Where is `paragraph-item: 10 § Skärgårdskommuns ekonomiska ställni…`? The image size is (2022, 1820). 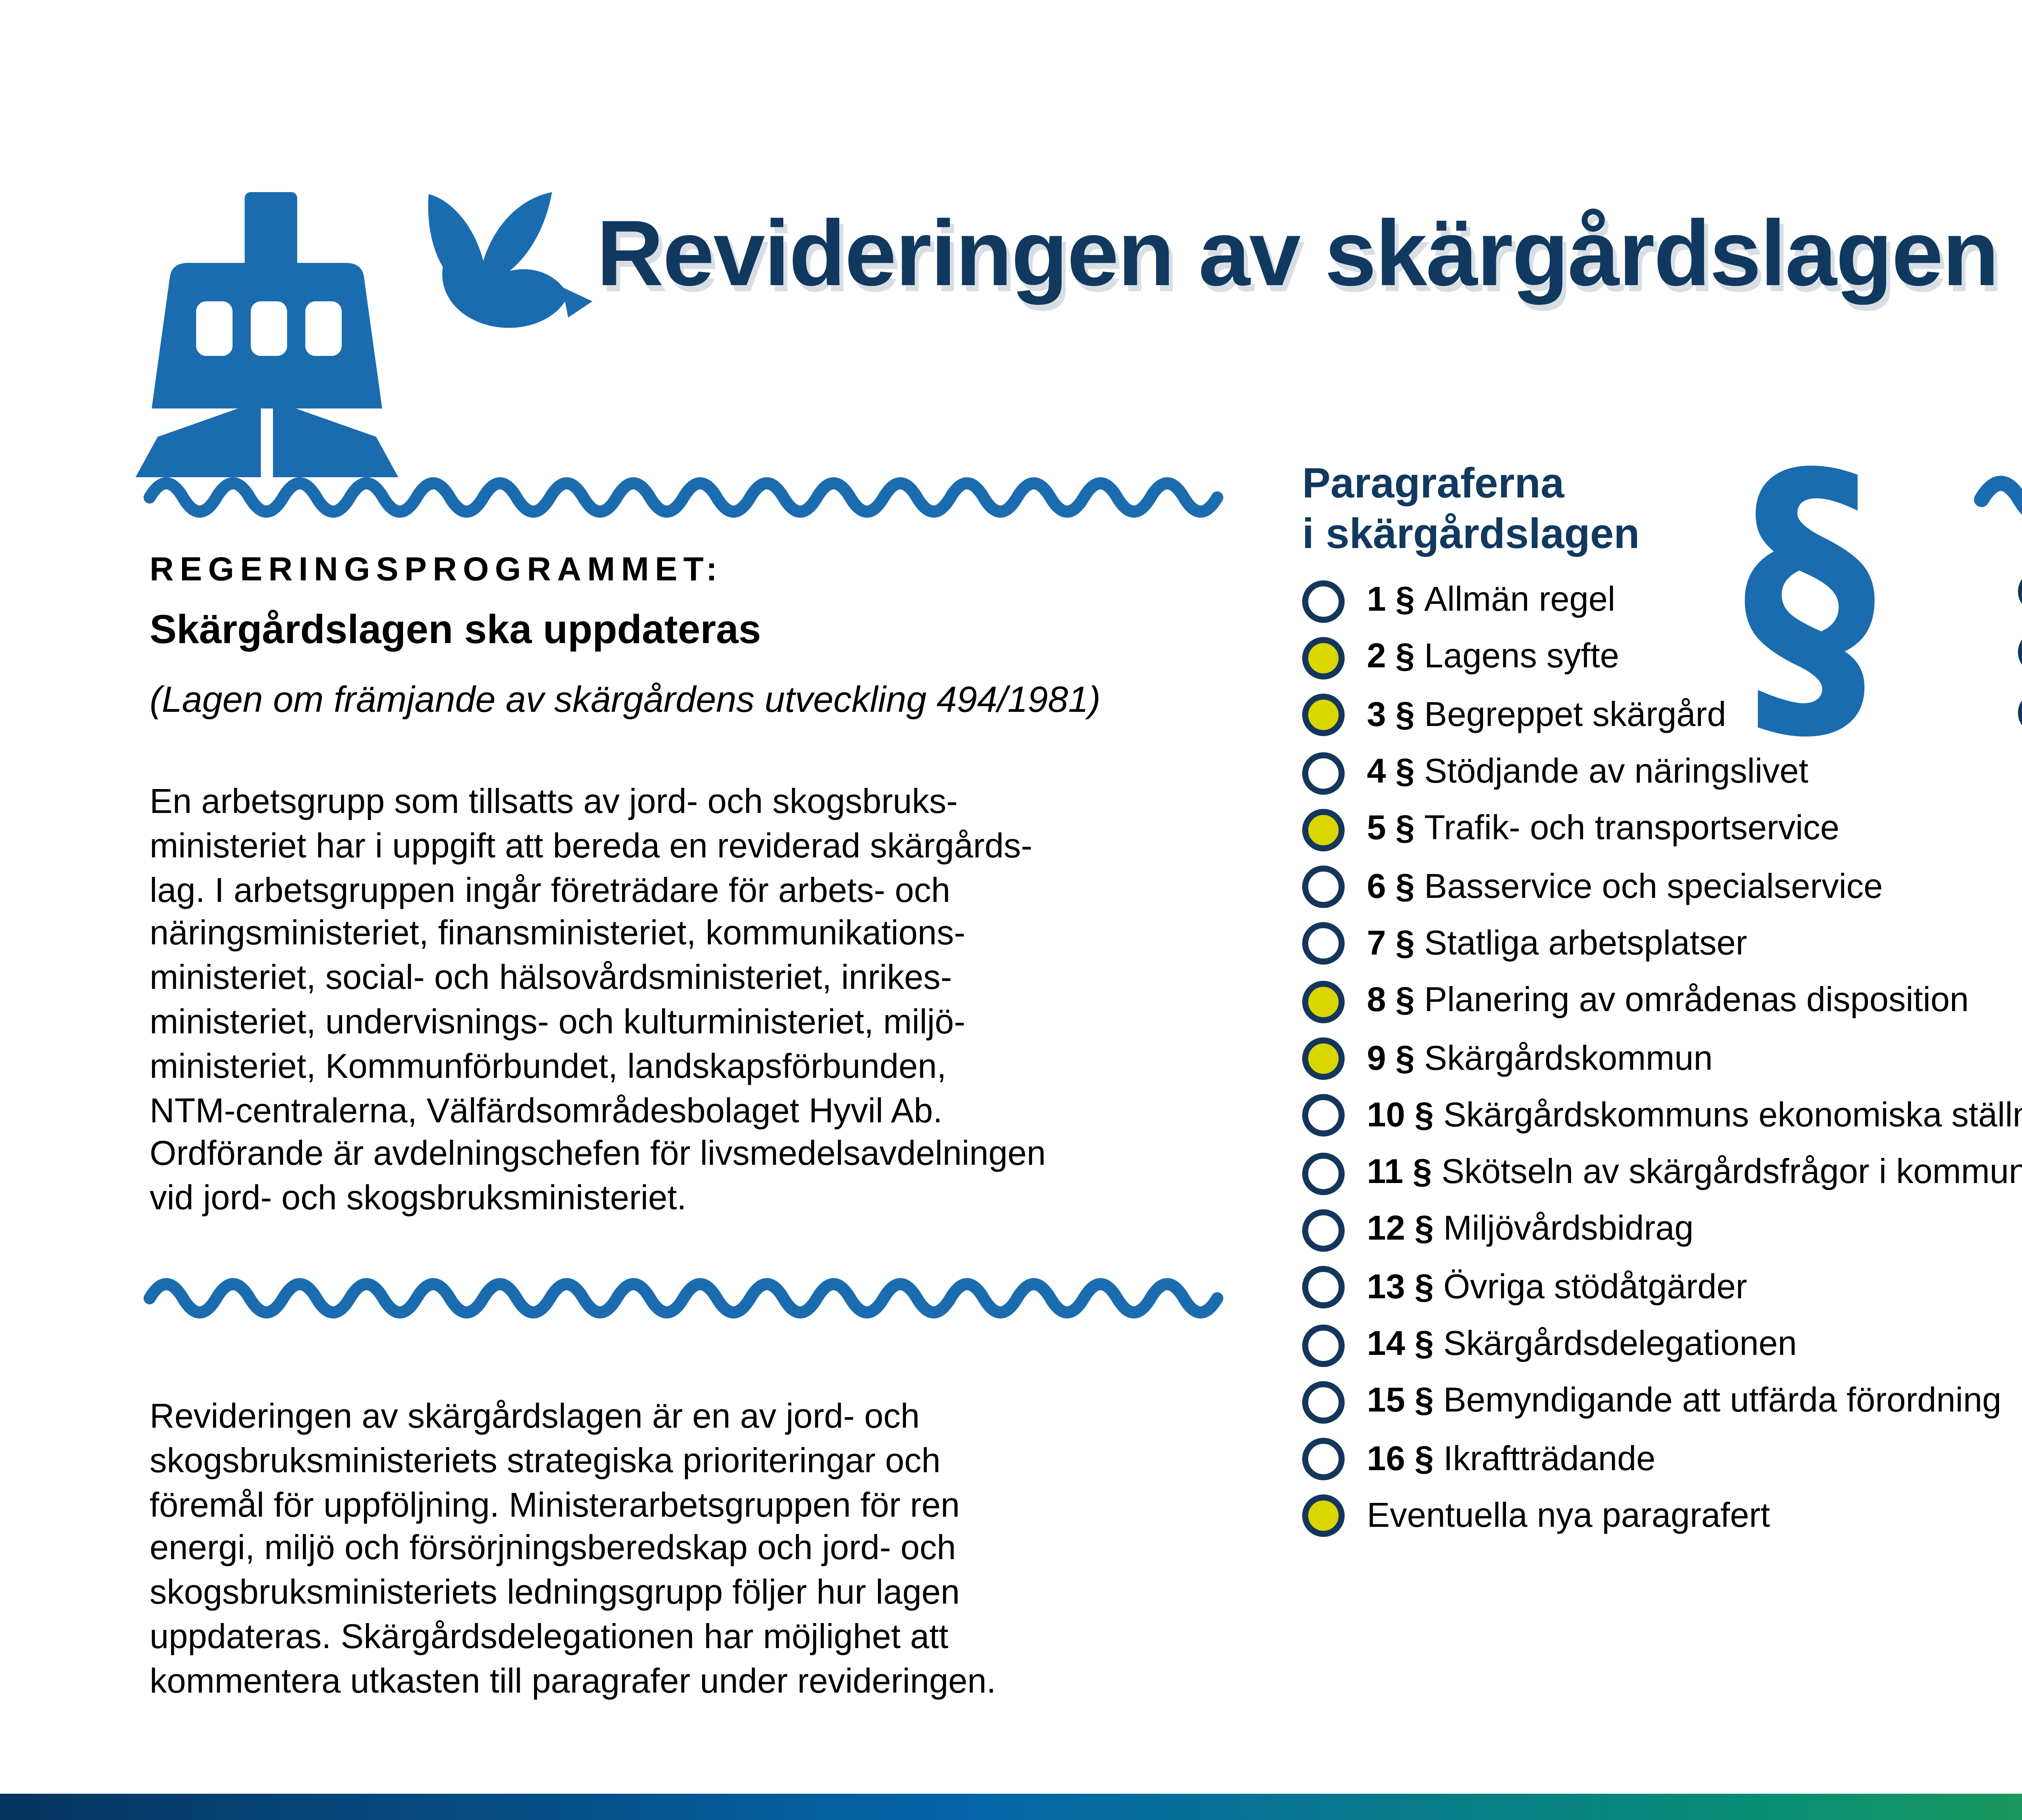 paragraph-item: 10 § Skärgårdskommuns ekonomiska ställni… is located at coordinates (1662, 1115).